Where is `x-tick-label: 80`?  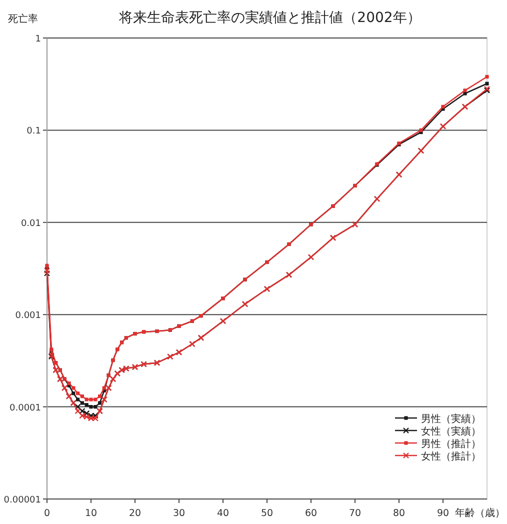 x-tick-label: 80 is located at coordinates (399, 513).